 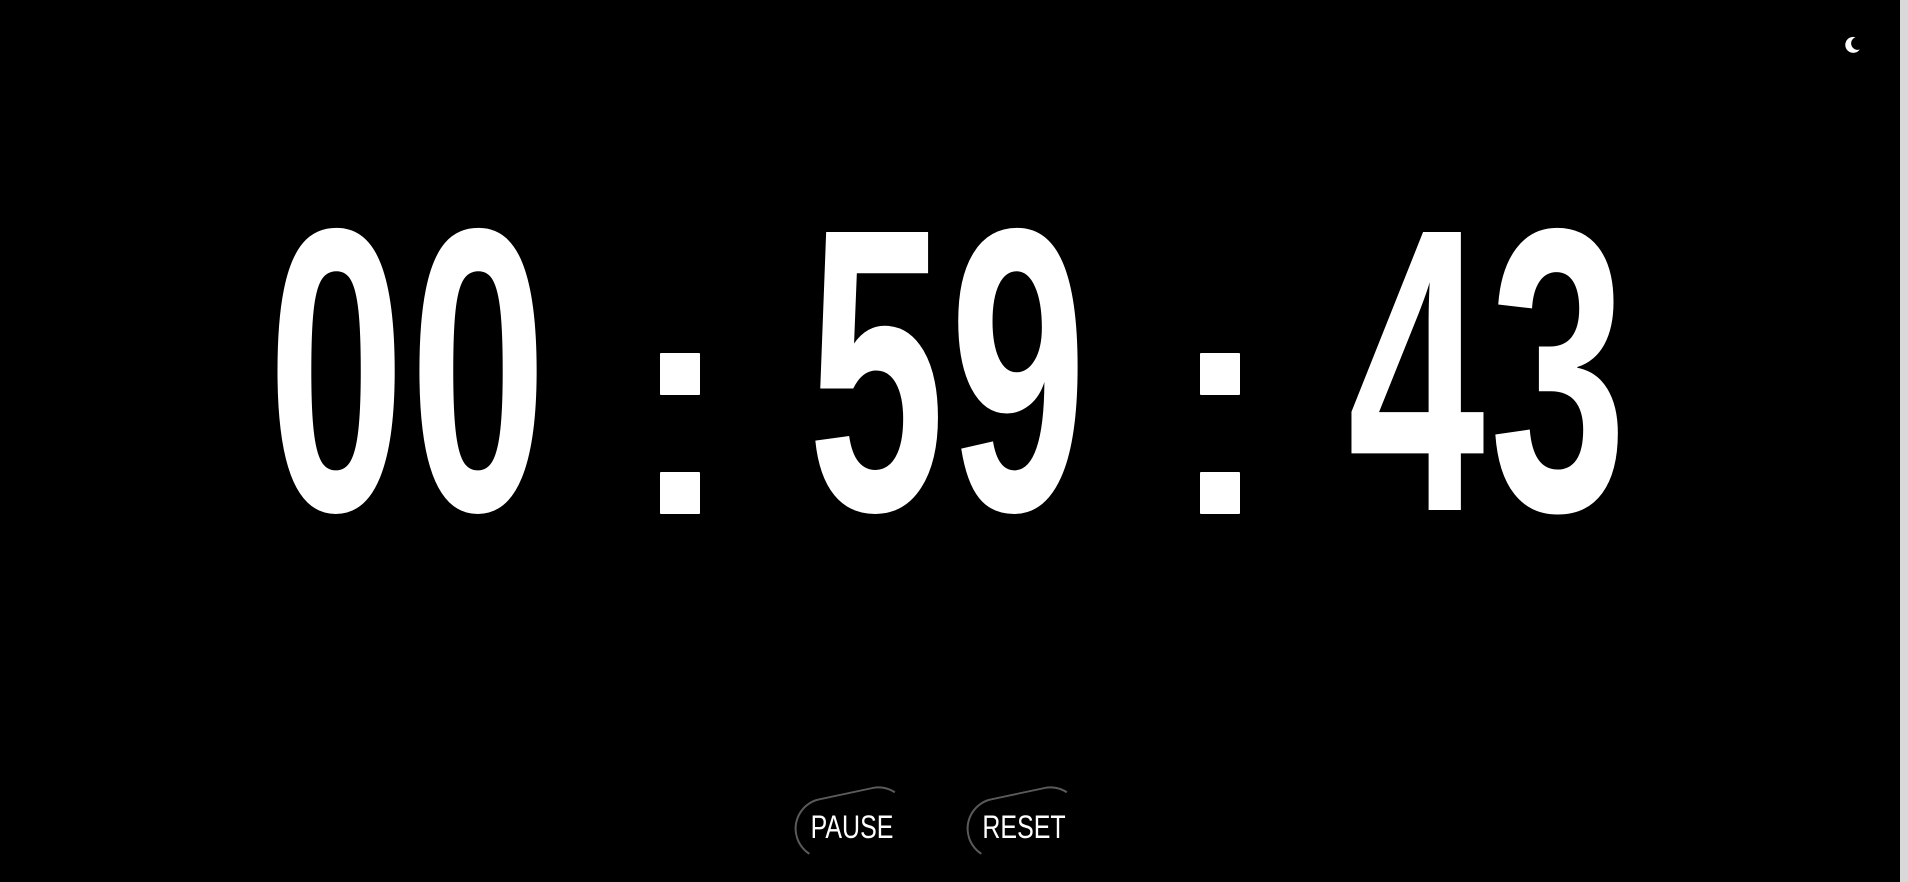 I want to click on seconds-group: 43, so click(x=1490, y=370).